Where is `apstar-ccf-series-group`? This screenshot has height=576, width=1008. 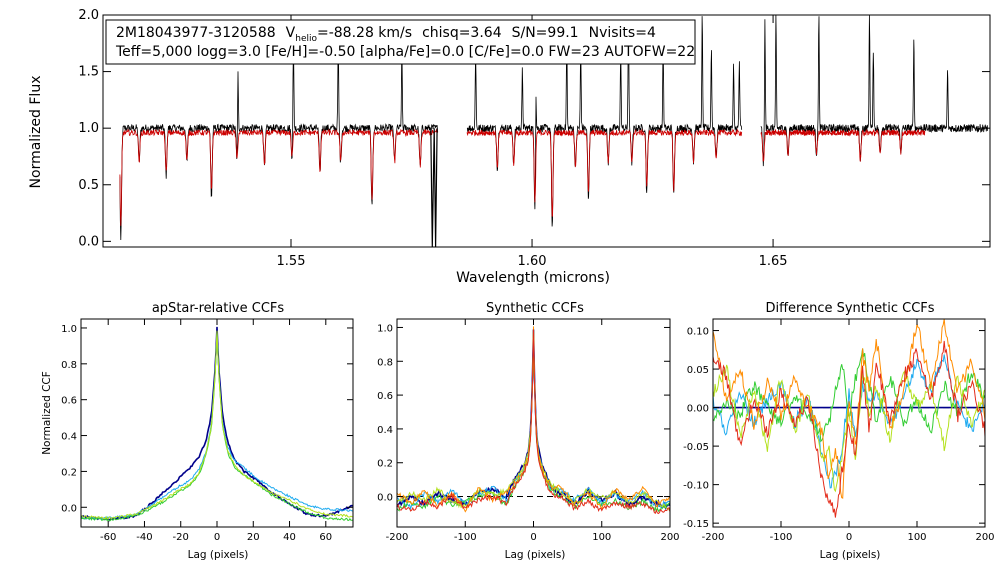 apstar-ccf-series-group is located at coordinates (217, 424).